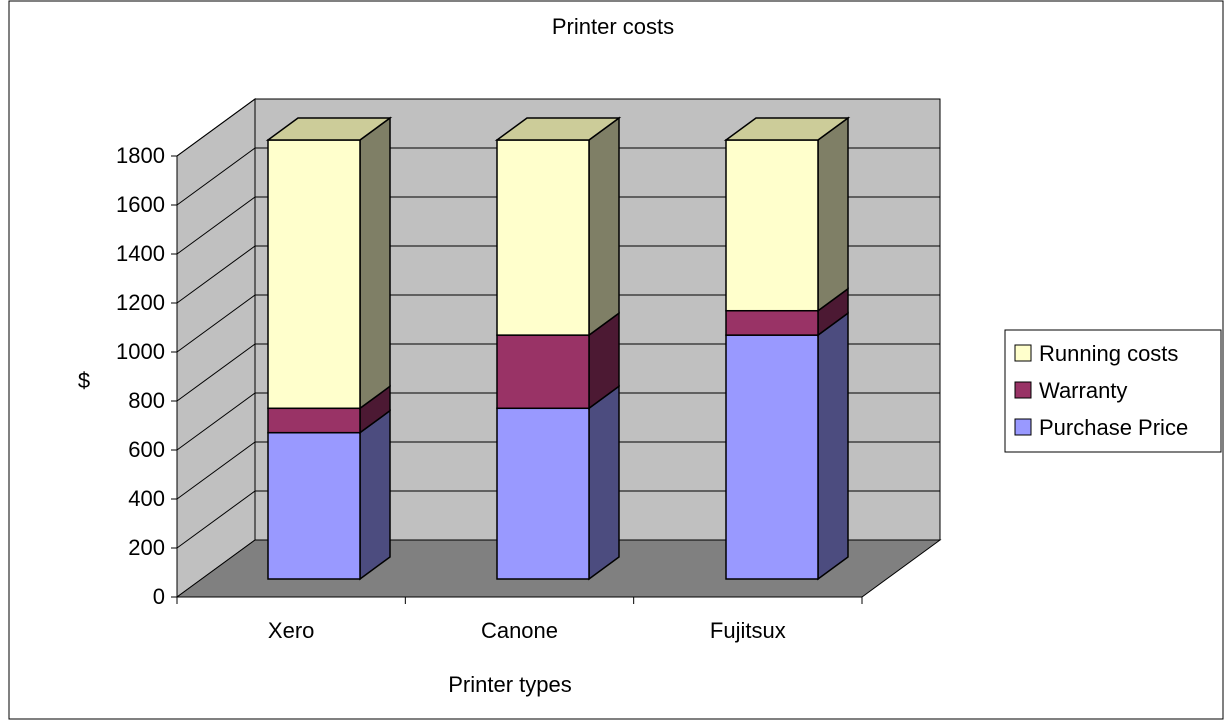  I want to click on bar-side-running-costs-xero, so click(375, 263).